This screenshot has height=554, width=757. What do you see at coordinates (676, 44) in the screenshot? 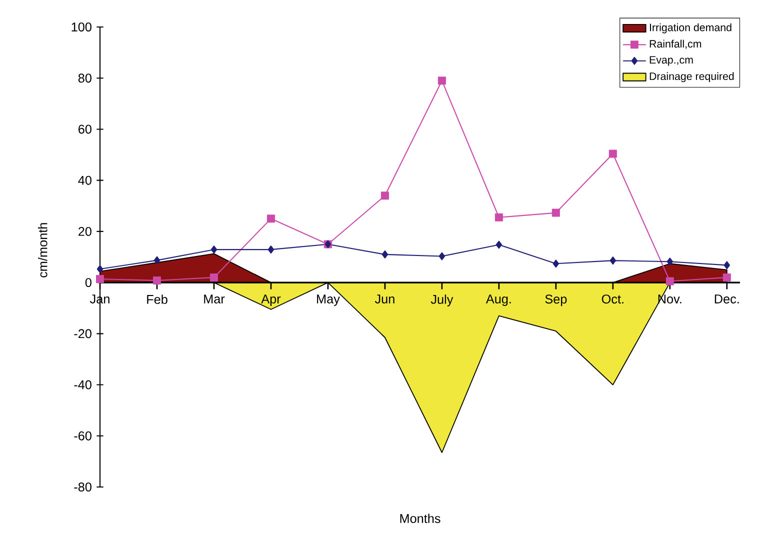
I see `legend-label: Rainfall,cm` at bounding box center [676, 44].